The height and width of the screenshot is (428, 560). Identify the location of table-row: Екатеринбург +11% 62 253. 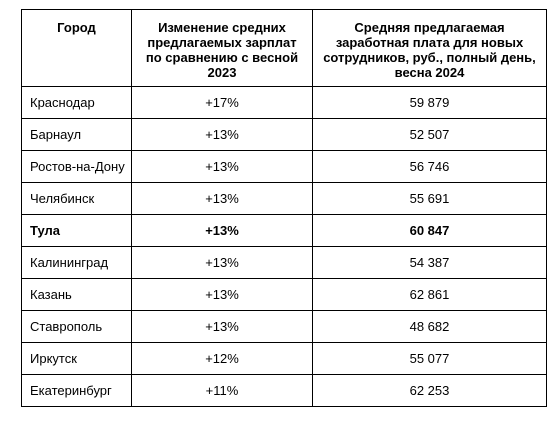
(284, 390).